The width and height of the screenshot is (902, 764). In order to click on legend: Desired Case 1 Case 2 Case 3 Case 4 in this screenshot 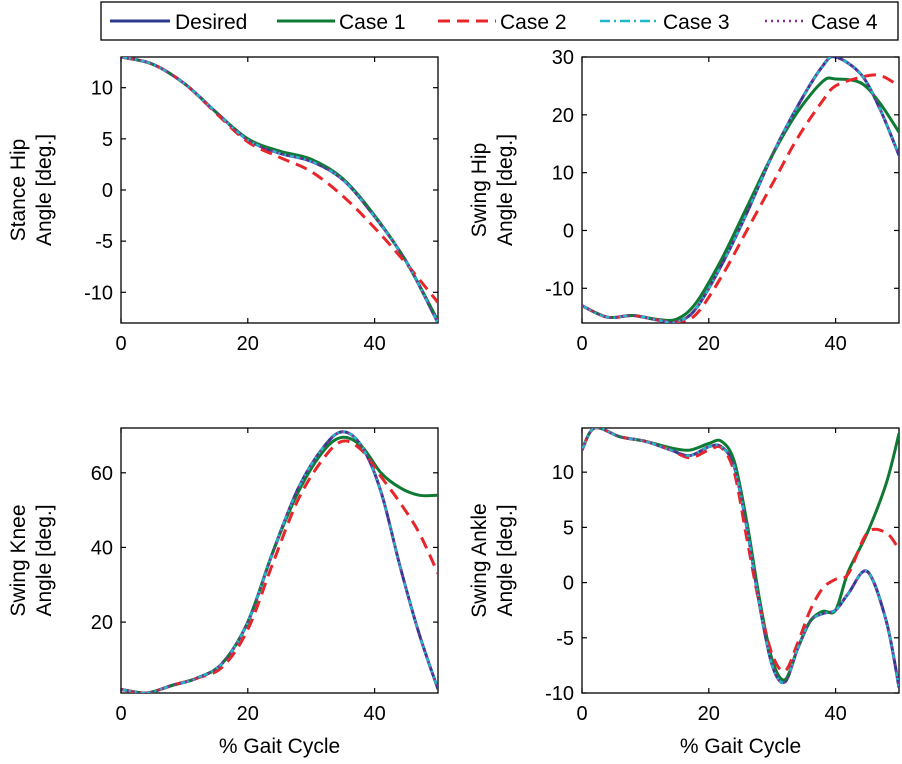, I will do `click(499, 21)`.